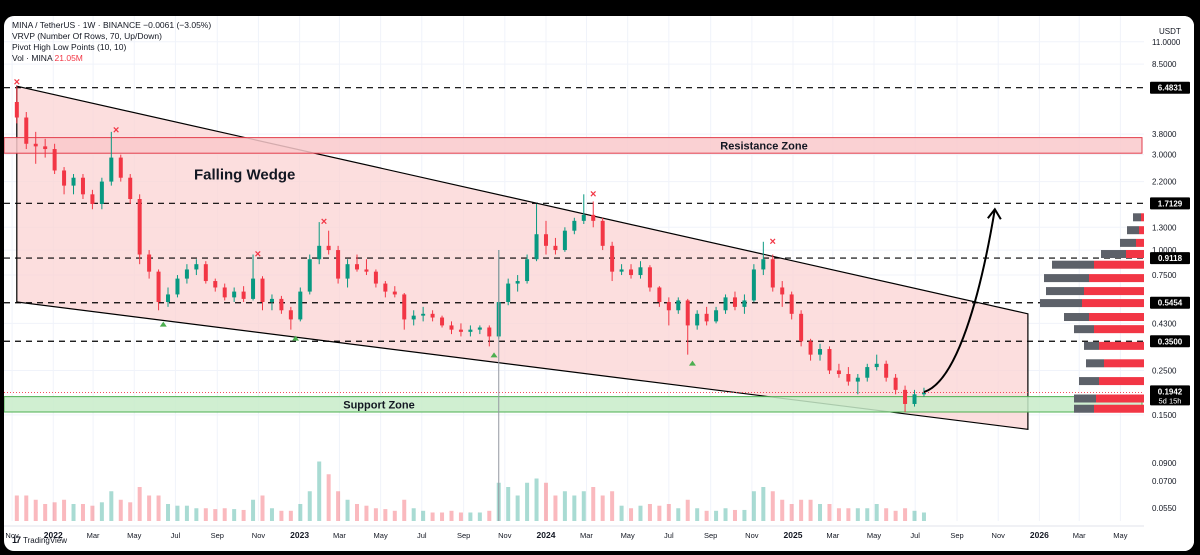 The width and height of the screenshot is (1200, 555). What do you see at coordinates (1164, 323) in the screenshot?
I see `price-tick-label: 0.4300` at bounding box center [1164, 323].